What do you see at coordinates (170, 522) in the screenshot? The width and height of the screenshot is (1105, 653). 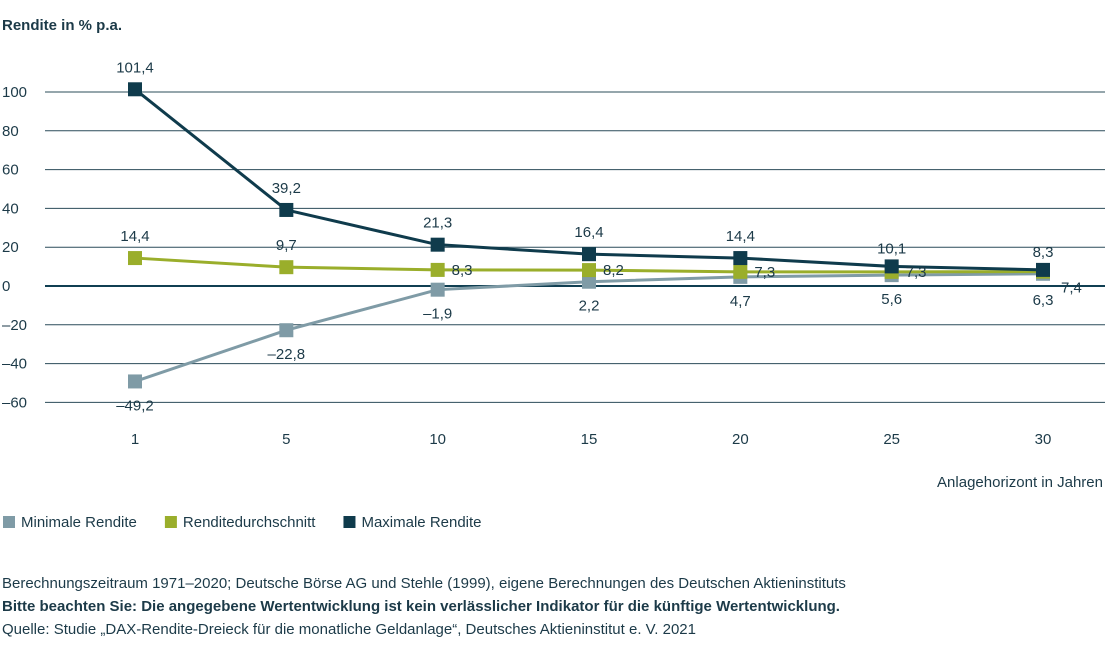 I see `legend-swatch-renditedurchschnitt` at bounding box center [170, 522].